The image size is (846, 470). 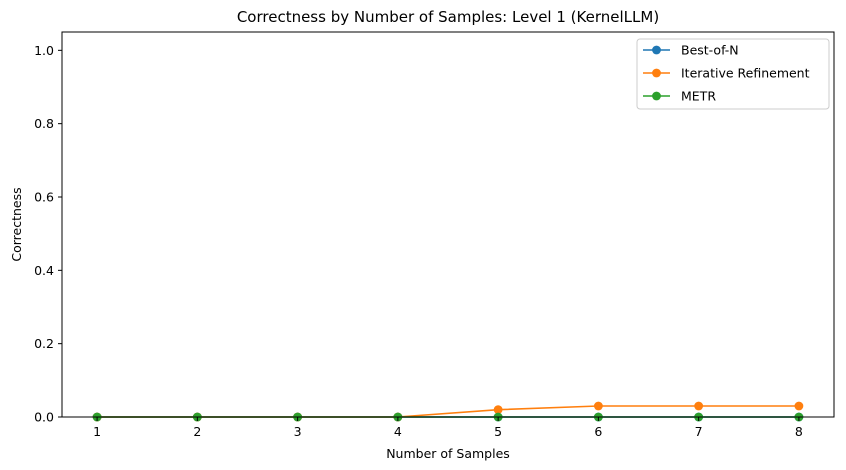 I want to click on y-axis-label: Correctness, so click(x=16, y=224).